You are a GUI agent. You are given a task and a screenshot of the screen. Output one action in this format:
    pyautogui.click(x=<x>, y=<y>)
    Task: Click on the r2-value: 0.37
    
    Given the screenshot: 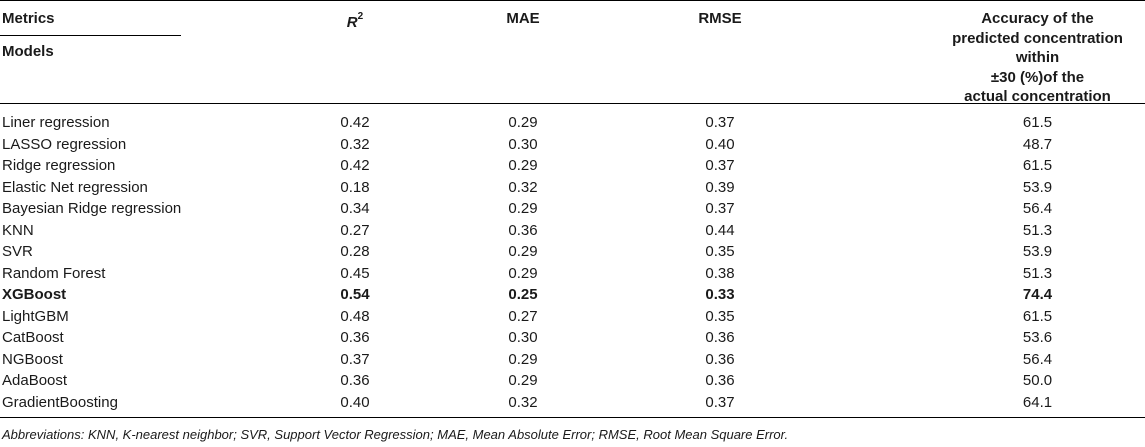 What is the action you would take?
    pyautogui.click(x=355, y=359)
    